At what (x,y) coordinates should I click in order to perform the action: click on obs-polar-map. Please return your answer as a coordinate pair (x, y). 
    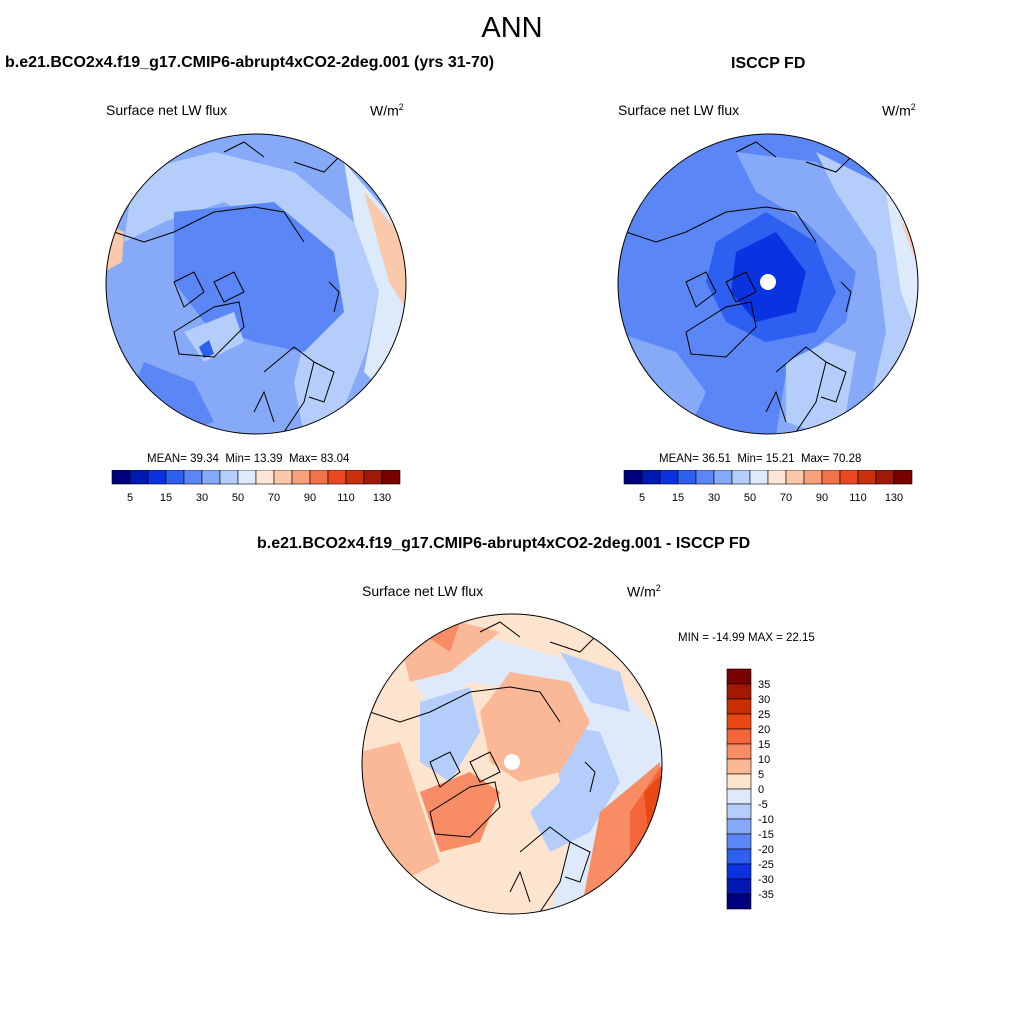
    Looking at the image, I should click on (768, 284).